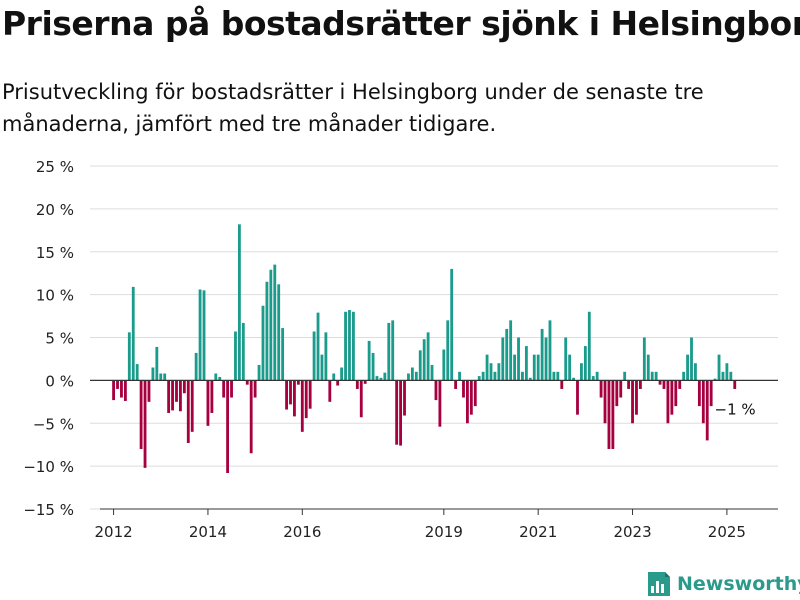 This screenshot has height=600, width=800. Describe the element at coordinates (48, 510) in the screenshot. I see `y-tick-label: −15 %` at that location.